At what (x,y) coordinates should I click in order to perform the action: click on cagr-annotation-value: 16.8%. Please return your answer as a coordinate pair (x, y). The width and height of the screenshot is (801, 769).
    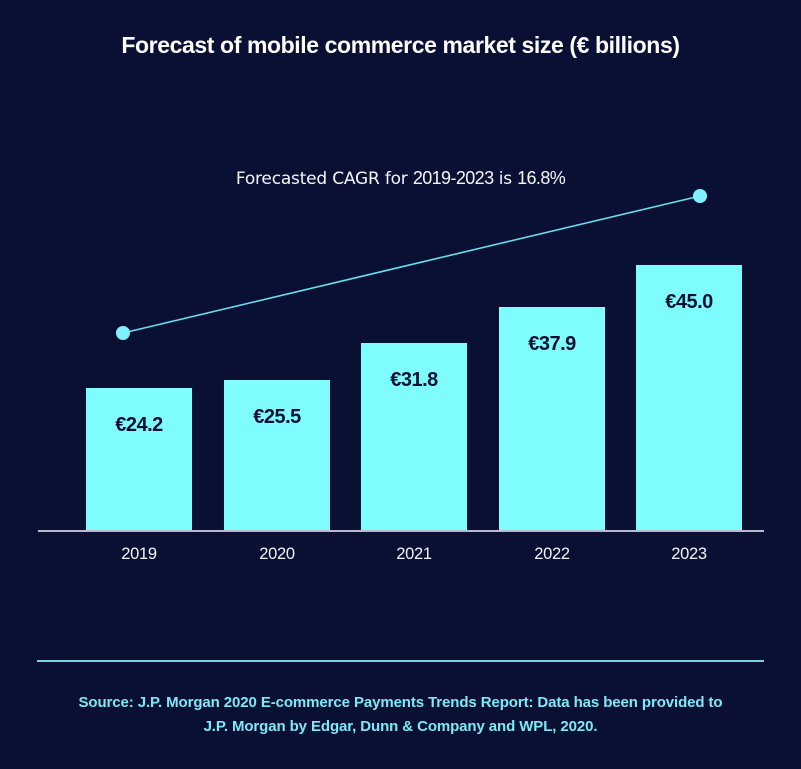
    Looking at the image, I should click on (541, 178).